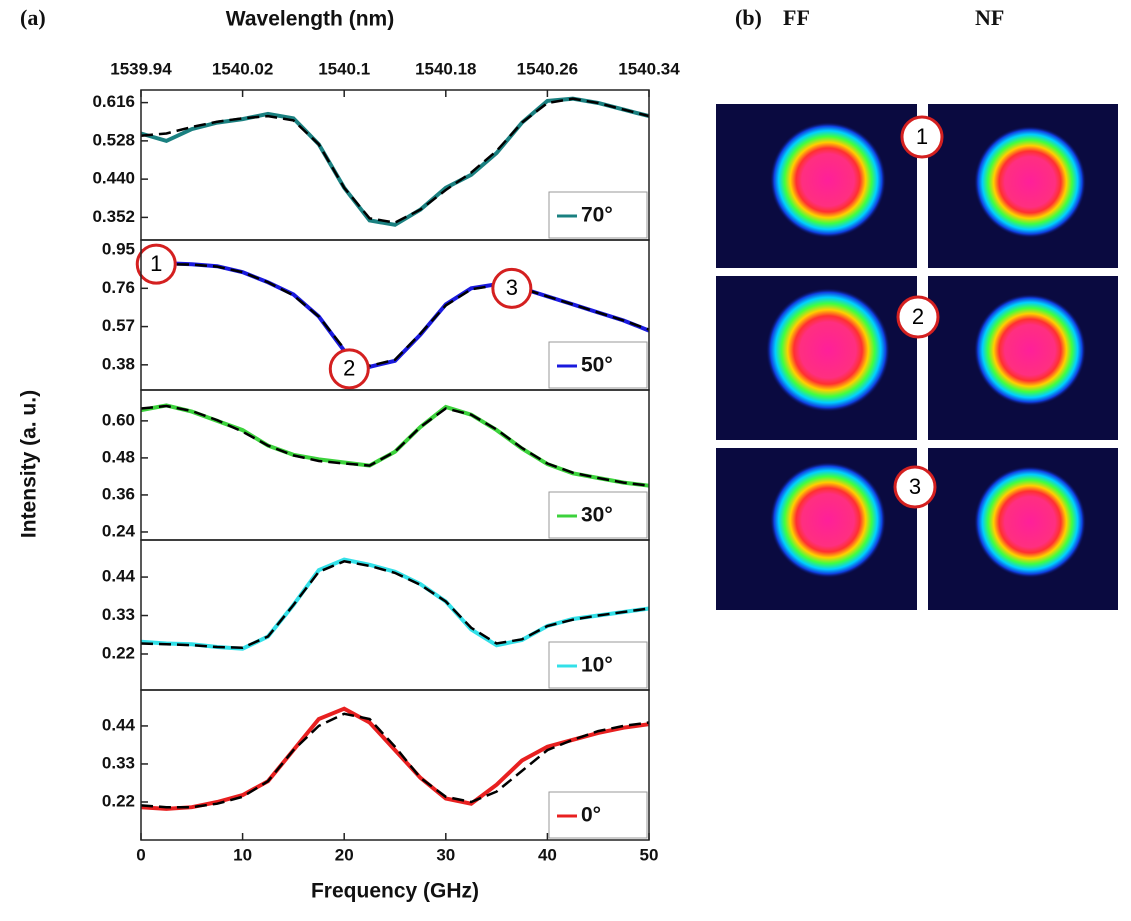  I want to click on y-tick-label: 0.440, so click(113, 178).